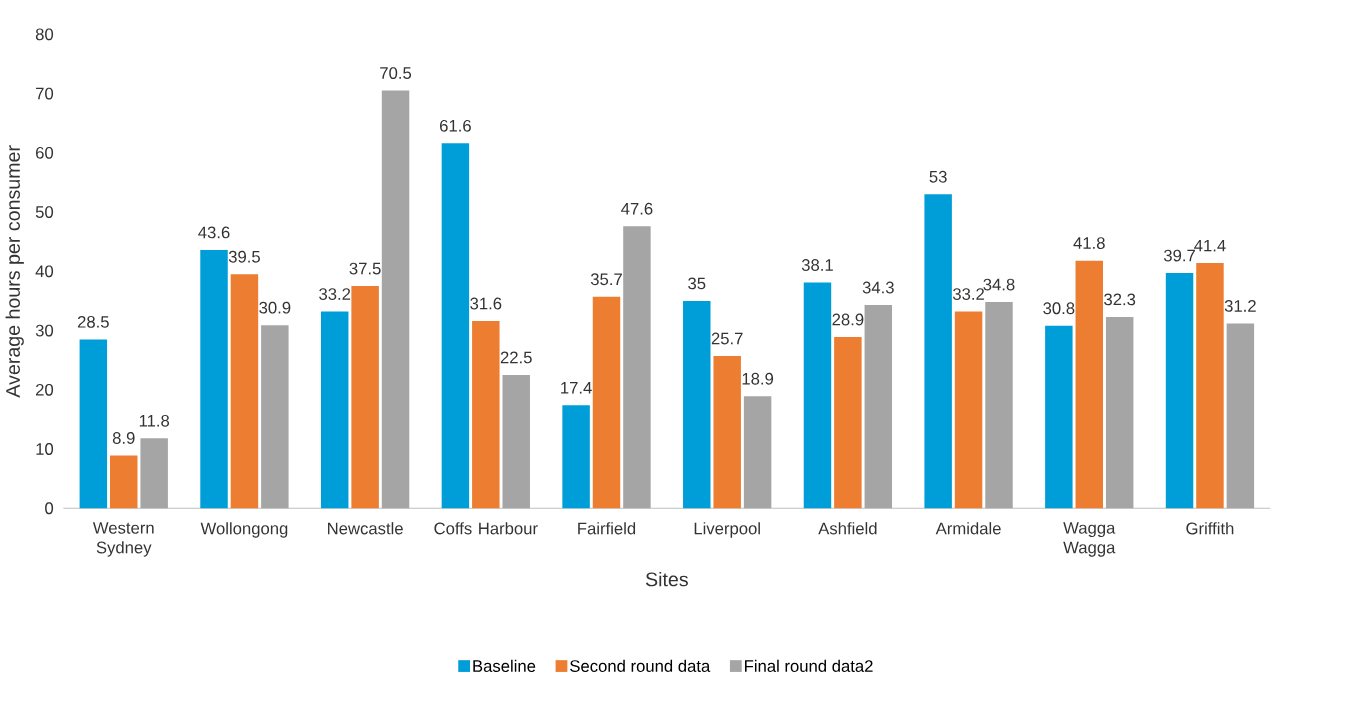 This screenshot has height=710, width=1363. Describe the element at coordinates (486, 528) in the screenshot. I see `x-tick-label: Coffs Harbour` at that location.